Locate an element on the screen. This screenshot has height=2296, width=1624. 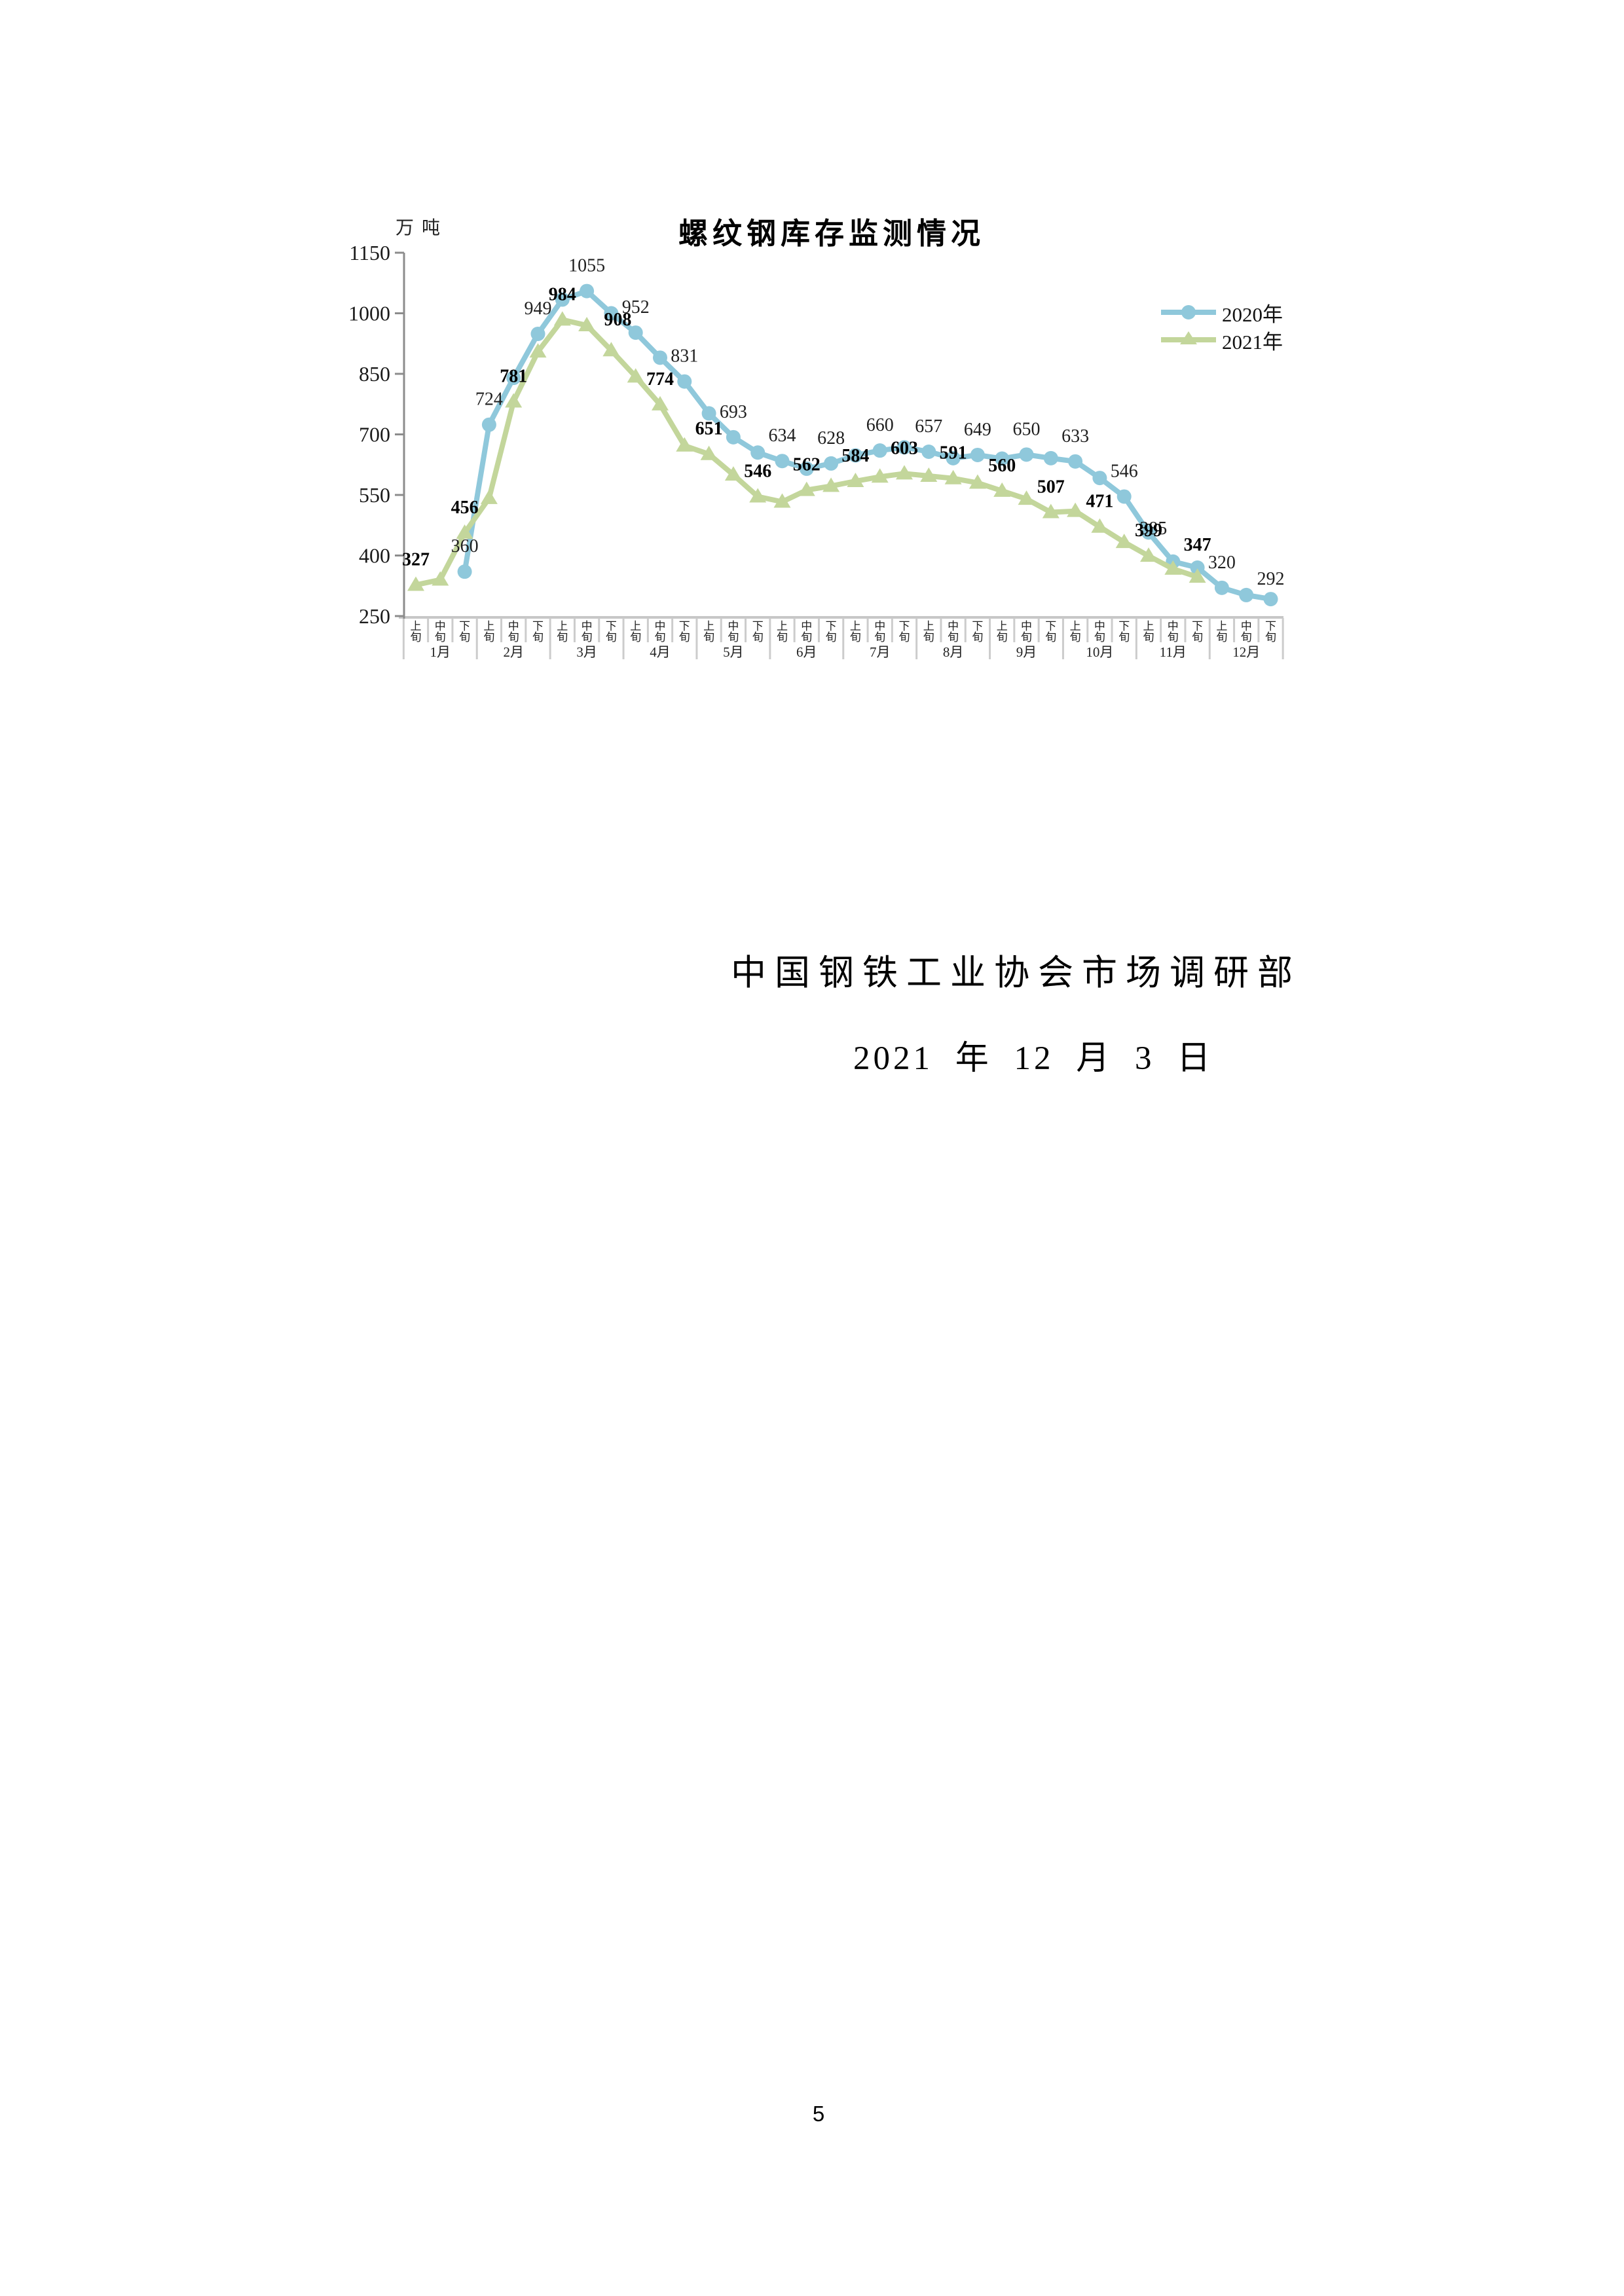
series-line-2020年 is located at coordinates (868, 445).